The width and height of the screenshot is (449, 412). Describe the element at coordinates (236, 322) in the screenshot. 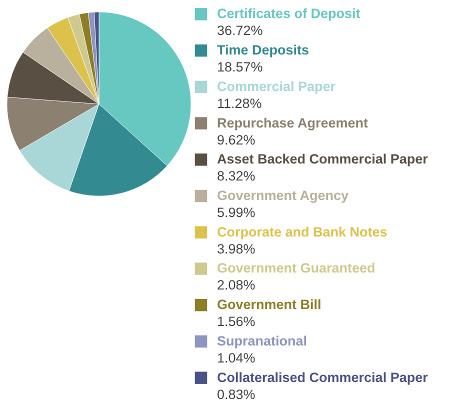

I see `data-label: 1.56%` at that location.